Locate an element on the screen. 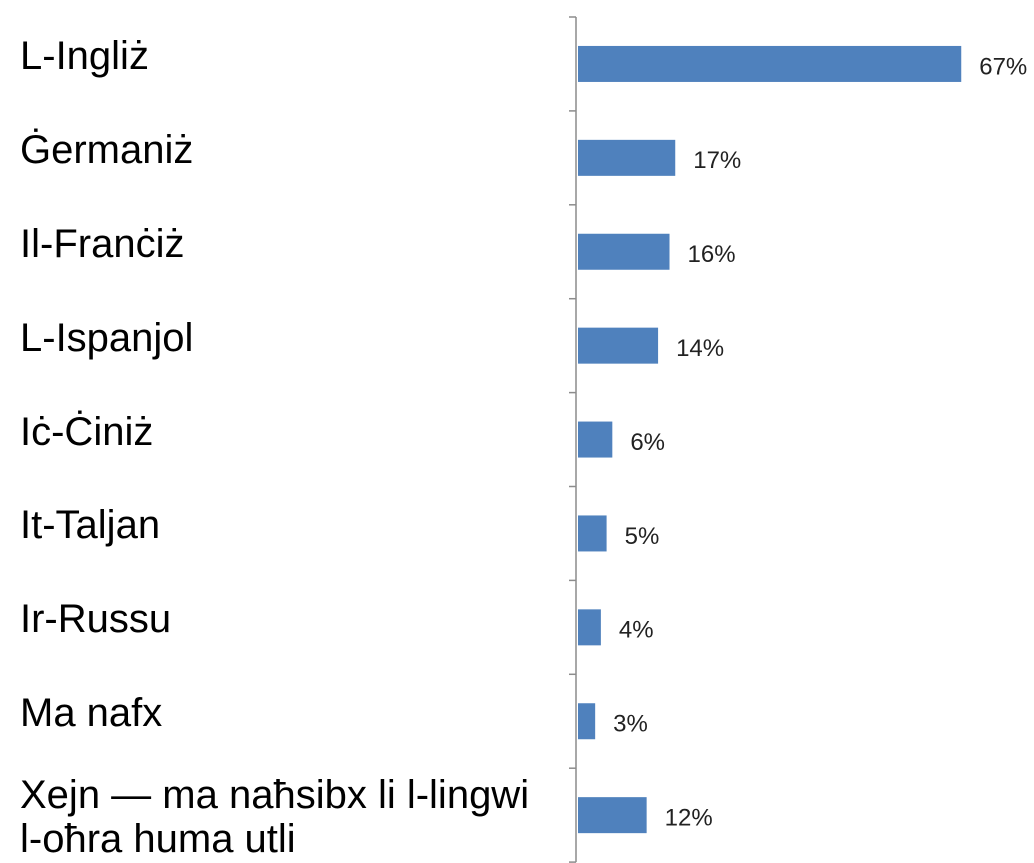  category-label: It-Taljan is located at coordinates (90, 525).